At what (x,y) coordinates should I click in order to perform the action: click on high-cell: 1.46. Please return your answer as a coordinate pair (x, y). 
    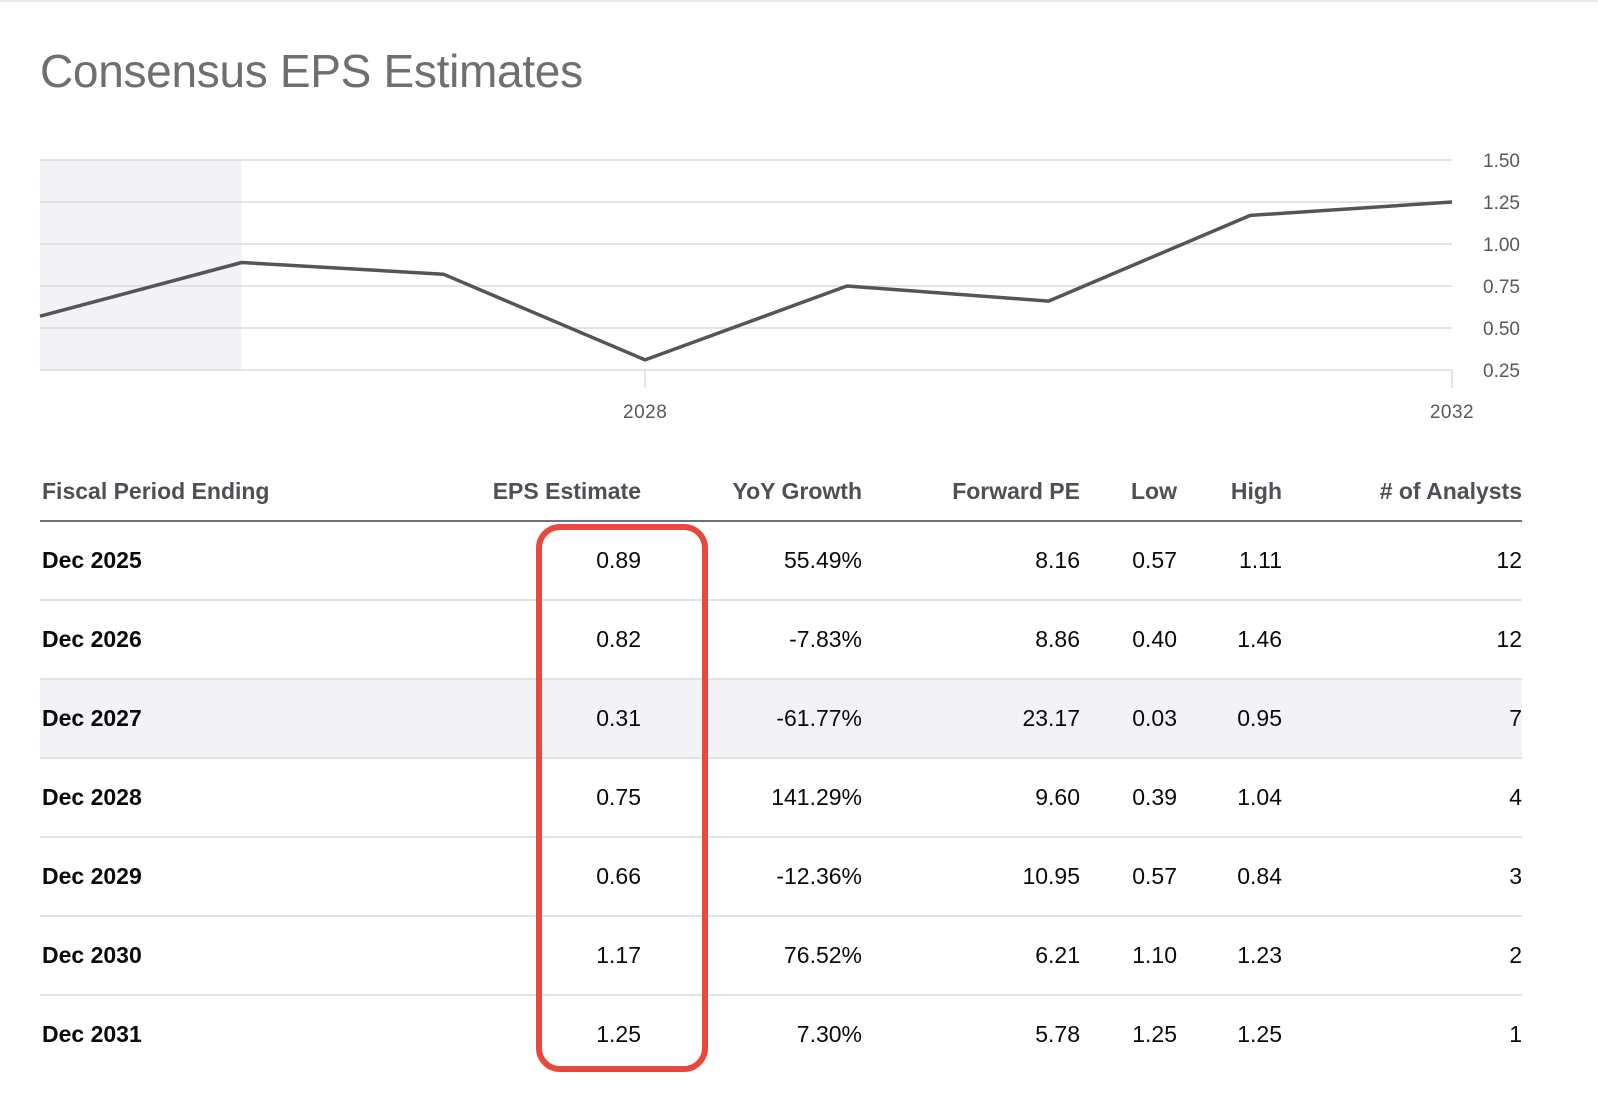
    Looking at the image, I should click on (1229, 640).